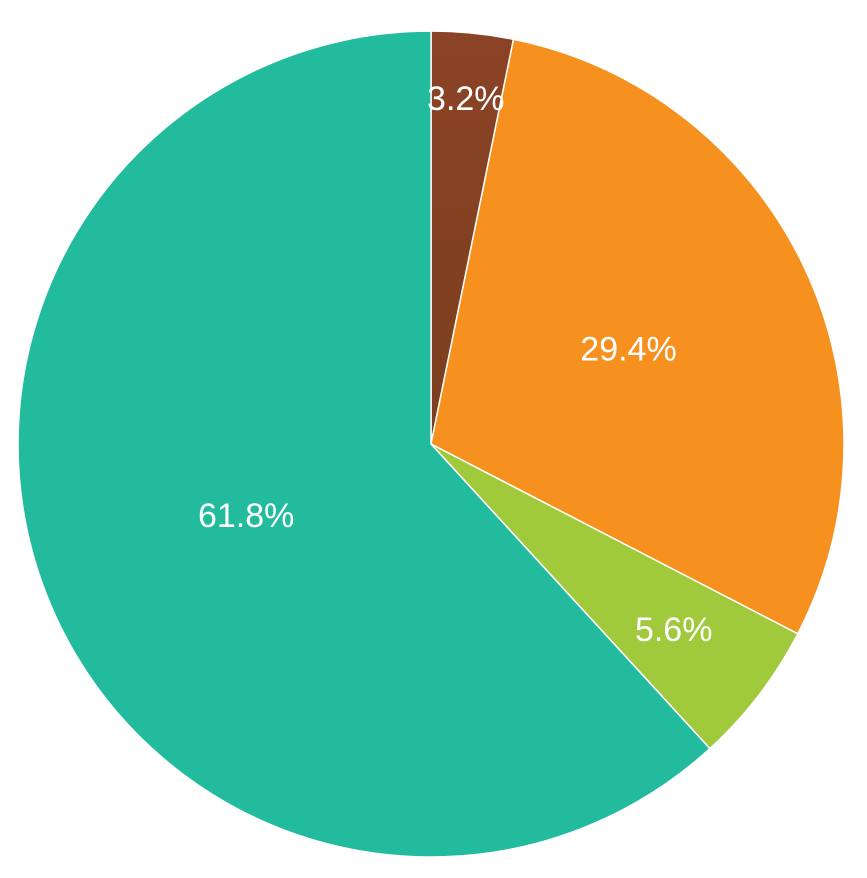  I want to click on pie-slice-label-3: 5.6%, so click(674, 630).